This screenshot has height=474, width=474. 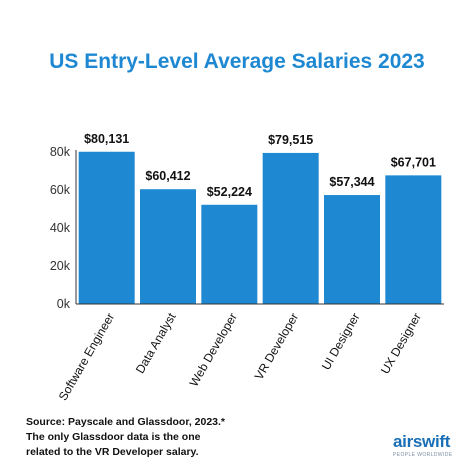 I want to click on data-label: $60,412, so click(x=167, y=176).